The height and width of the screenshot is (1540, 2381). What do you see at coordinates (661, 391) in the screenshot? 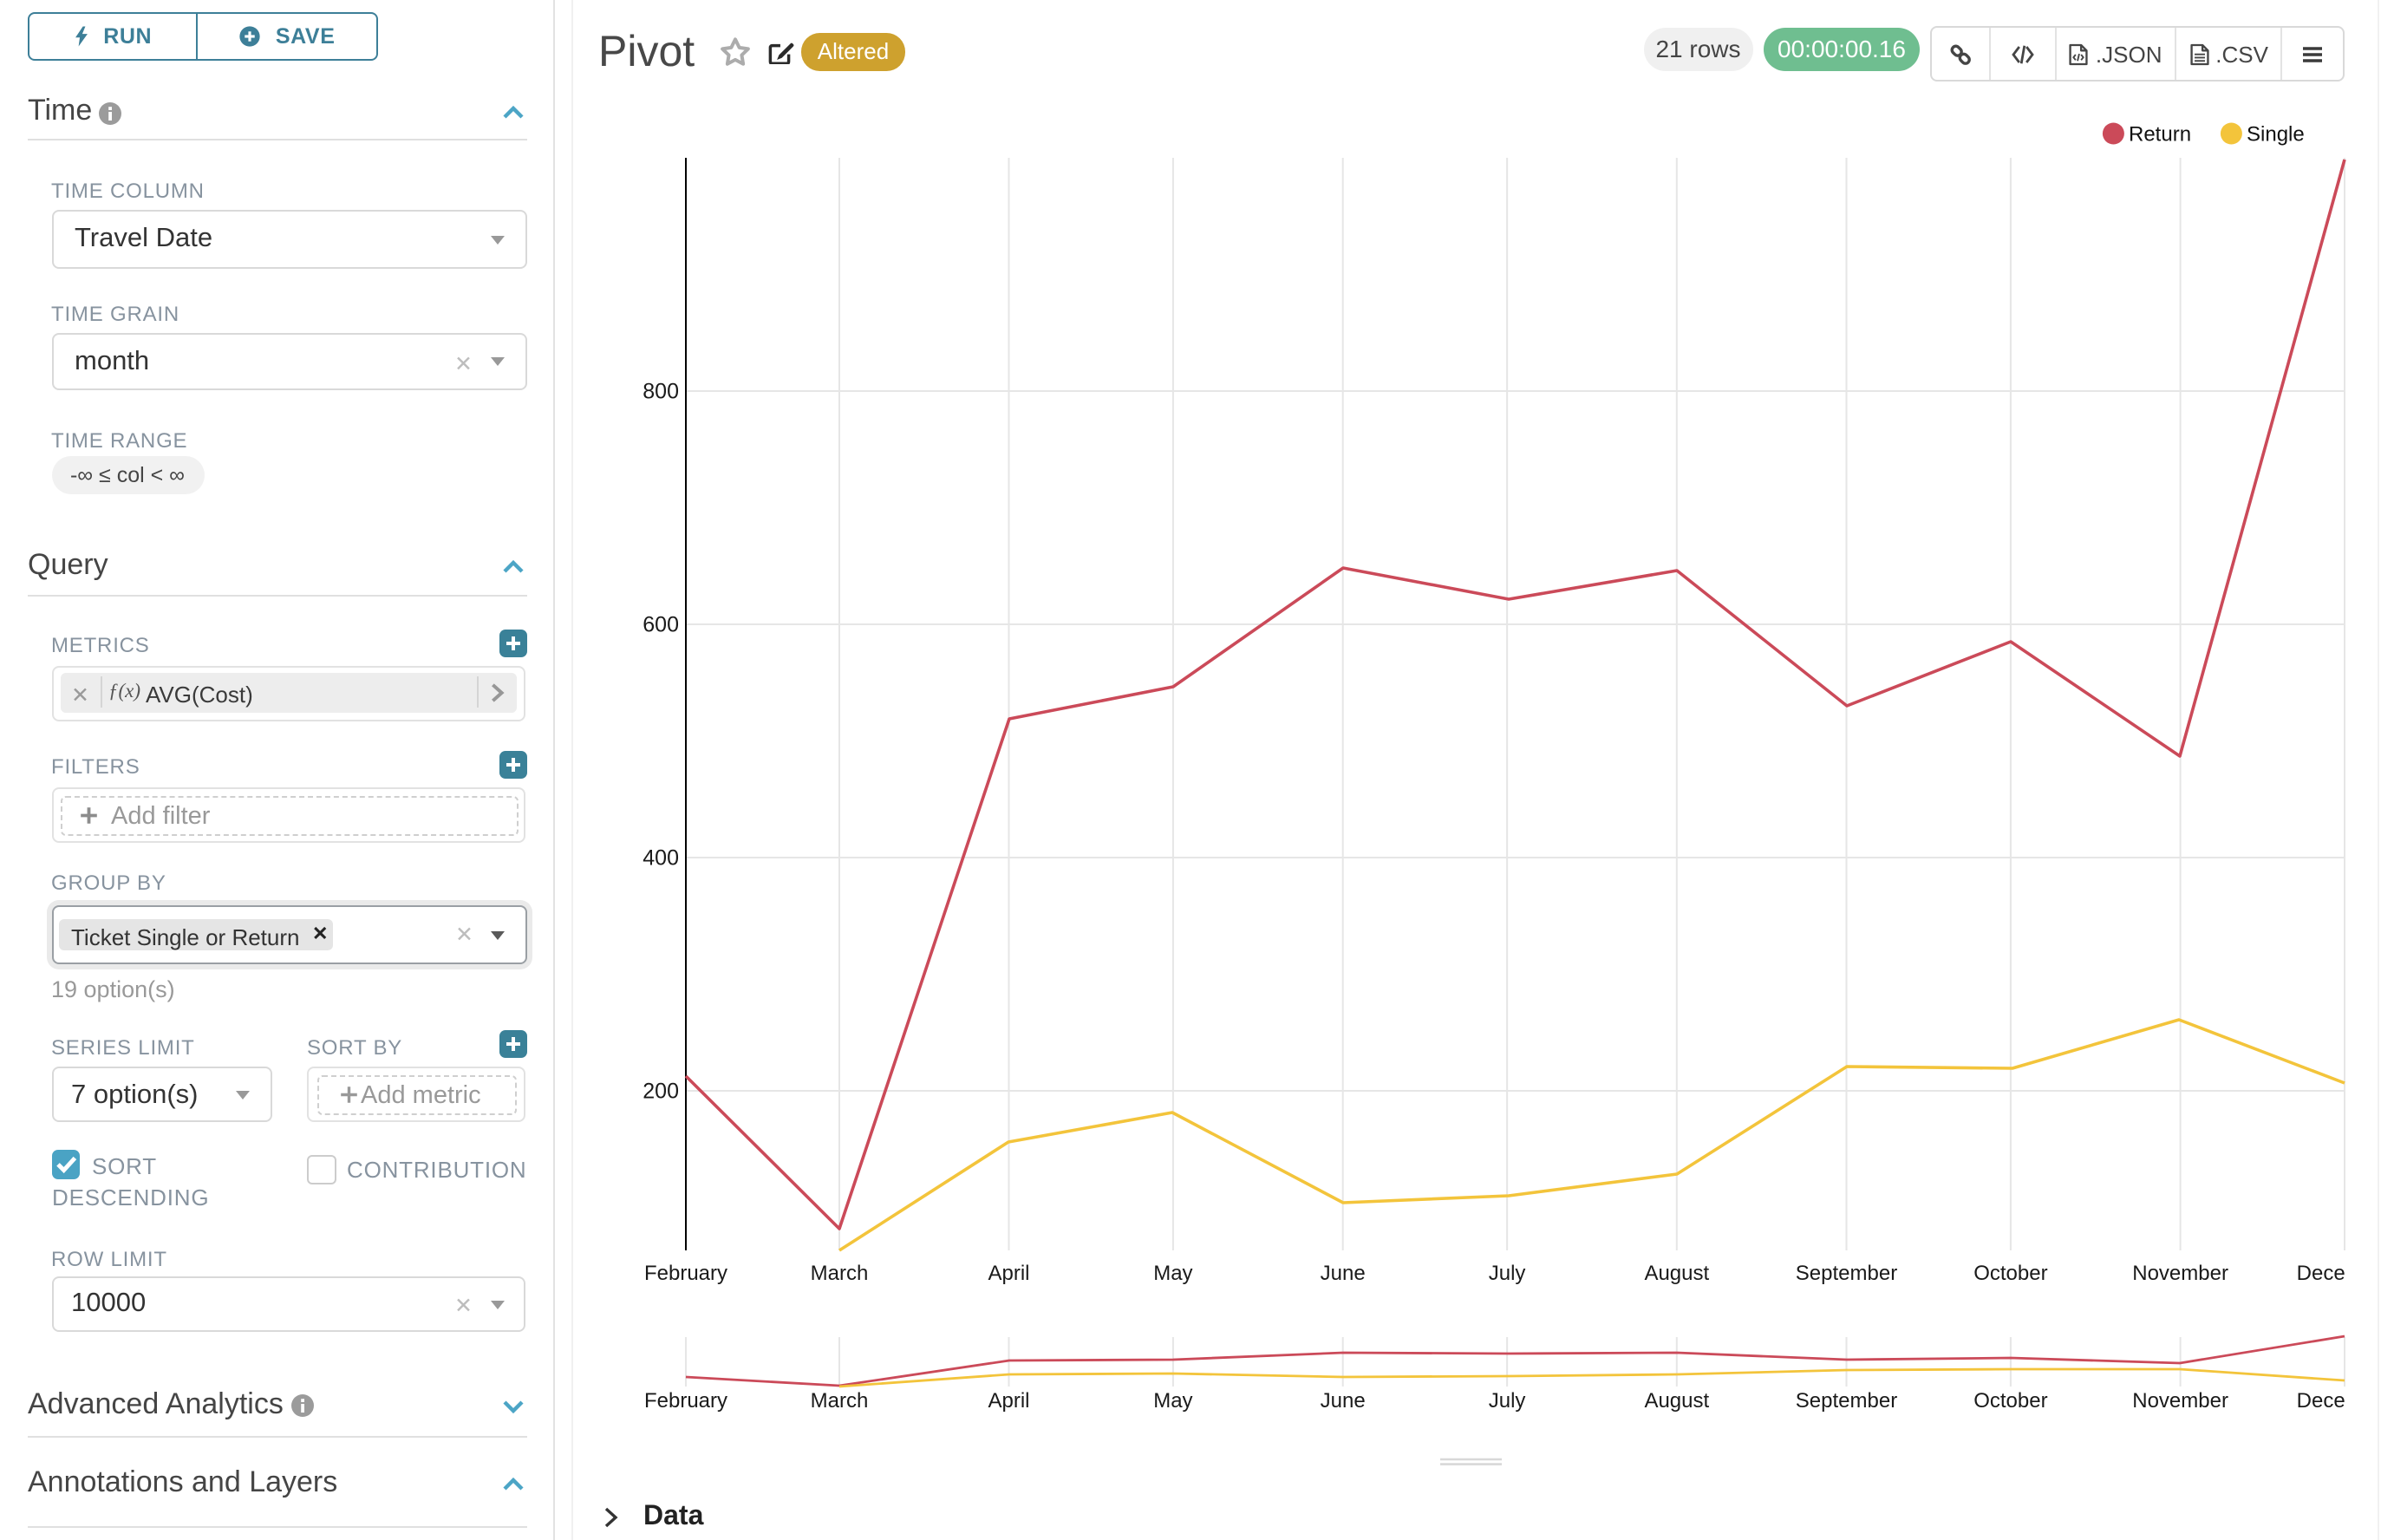
I see `svg-text: 800` at bounding box center [661, 391].